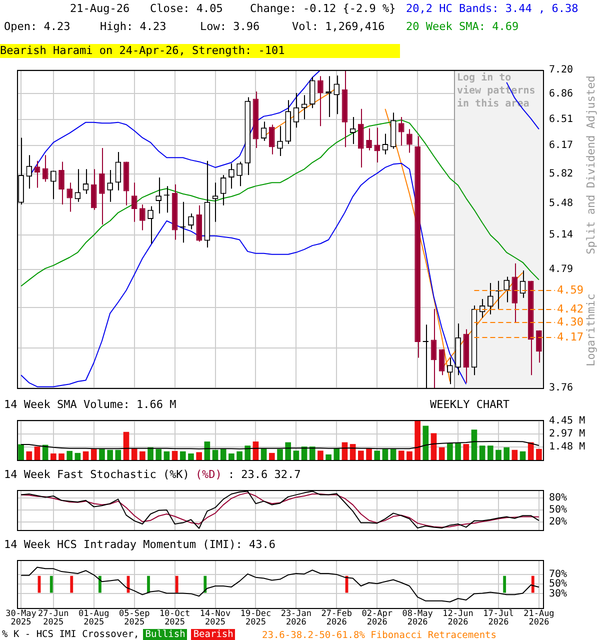  I want to click on y2-axis-title: Logarithmic, so click(591, 330).